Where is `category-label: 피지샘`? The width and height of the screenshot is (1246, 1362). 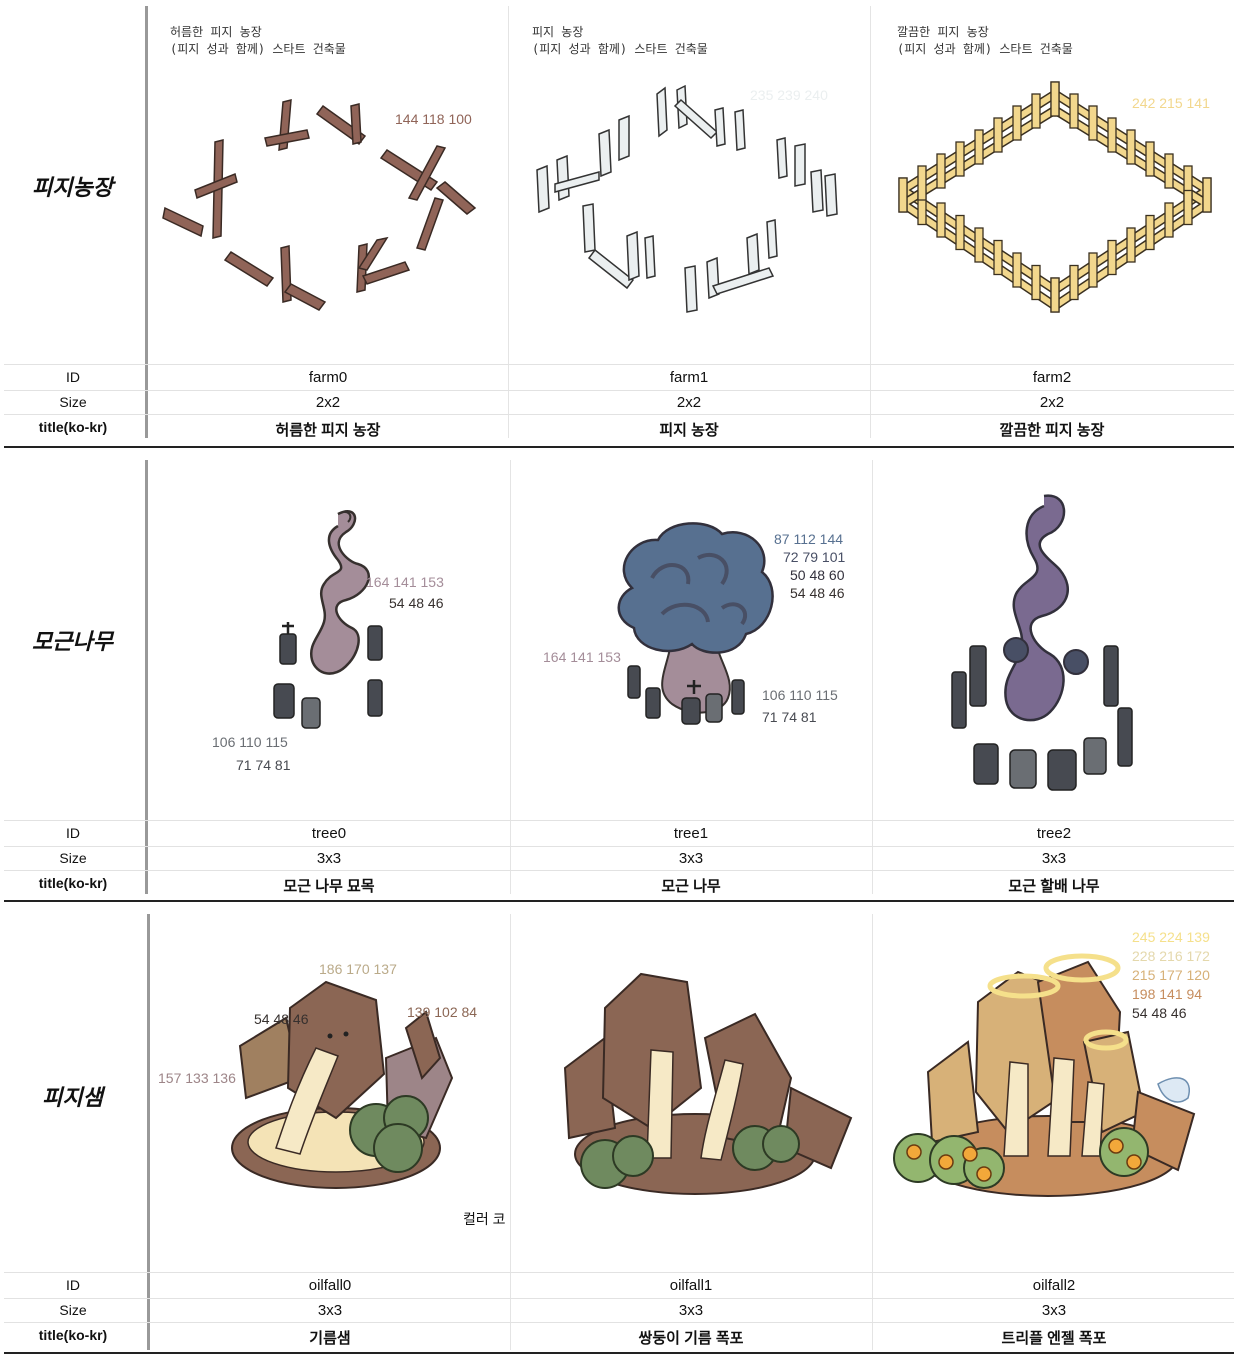
category-label: 피지샘 is located at coordinates (72, 1097).